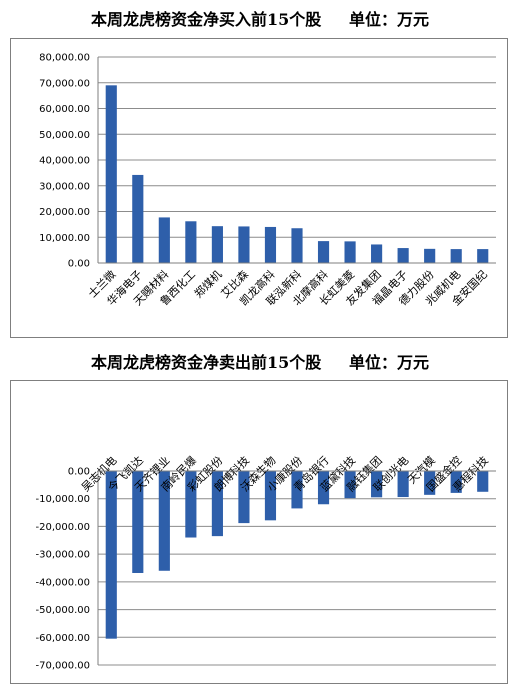  Describe the element at coordinates (64, 186) in the screenshot. I see `y-tick-label: 30,000.00` at that location.